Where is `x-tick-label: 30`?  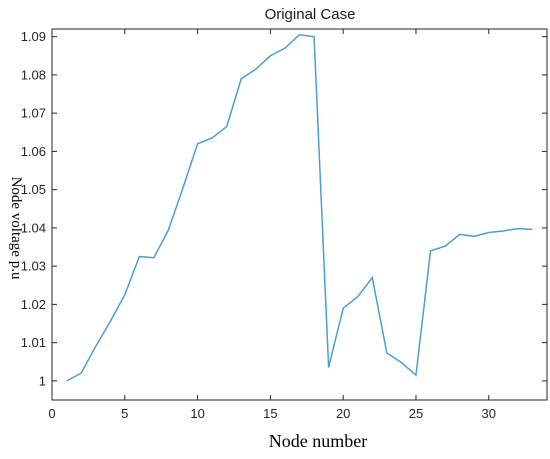 x-tick-label: 30 is located at coordinates (489, 413).